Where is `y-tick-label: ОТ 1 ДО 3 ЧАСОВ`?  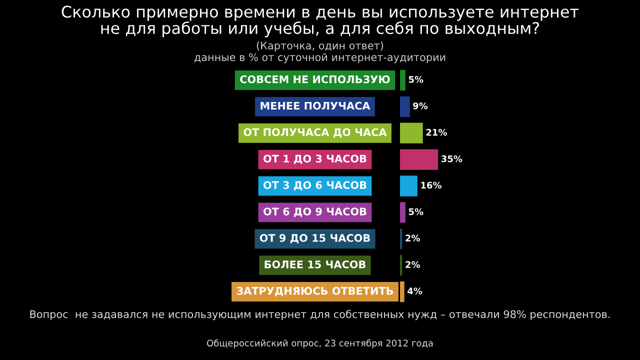
y-tick-label: ОТ 1 ДО 3 ЧАСОВ is located at coordinates (315, 159).